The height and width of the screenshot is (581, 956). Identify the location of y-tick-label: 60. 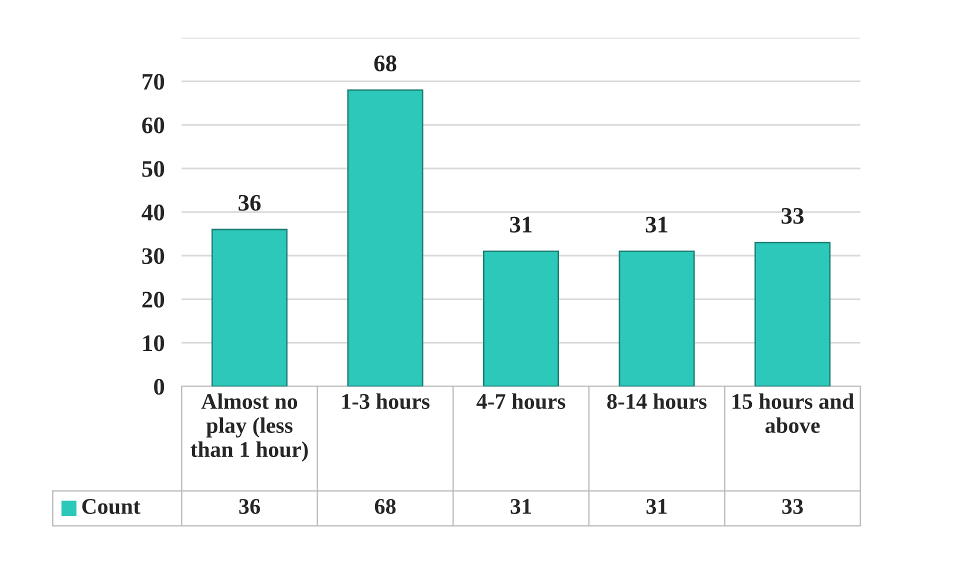
(153, 125).